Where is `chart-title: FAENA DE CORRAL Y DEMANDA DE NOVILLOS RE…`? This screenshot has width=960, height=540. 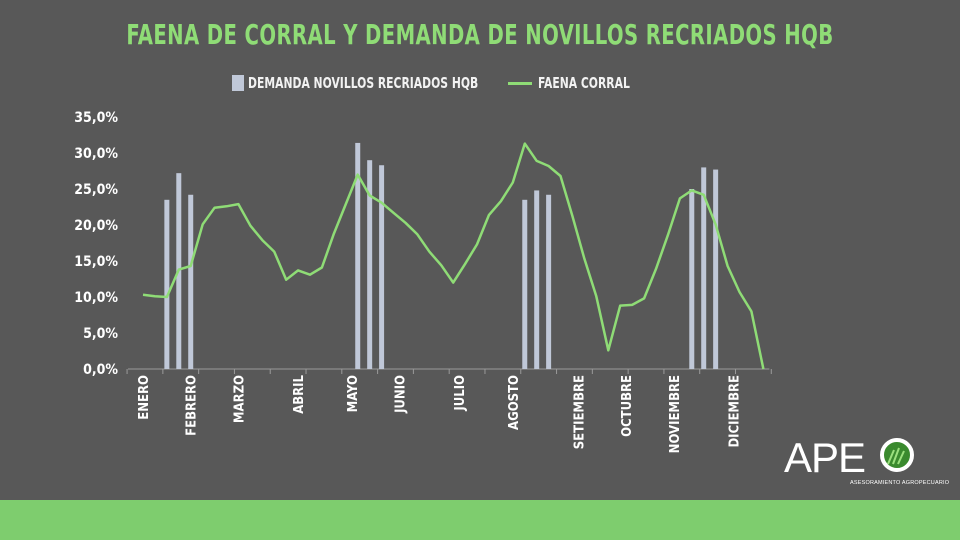
chart-title: FAENA DE CORRAL Y DEMANDA DE NOVILLOS RE… is located at coordinates (480, 34).